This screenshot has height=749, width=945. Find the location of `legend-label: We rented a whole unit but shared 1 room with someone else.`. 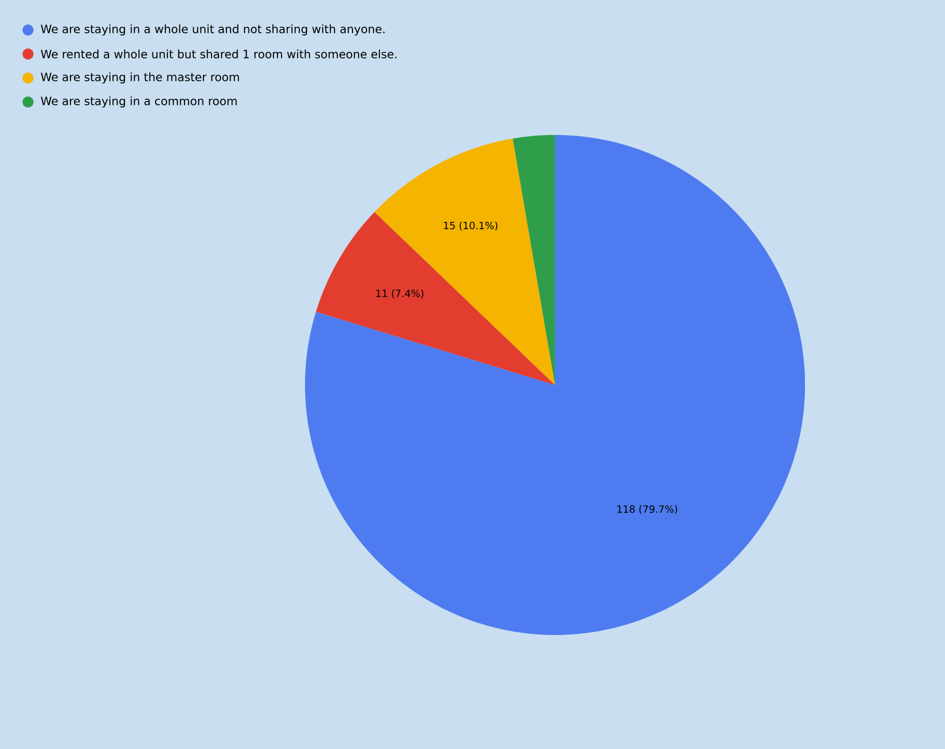

legend-label: We rented a whole unit but shared 1 room with someone else. is located at coordinates (218, 54).